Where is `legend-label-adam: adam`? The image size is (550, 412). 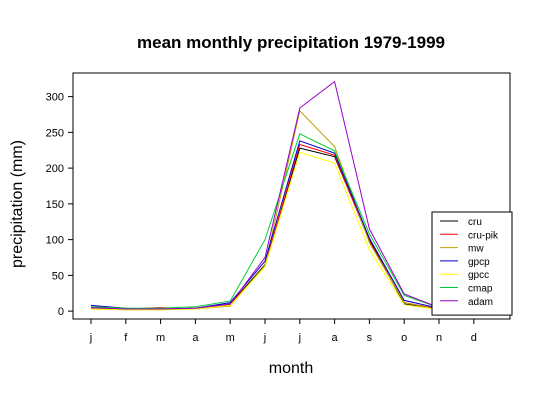
legend-label-adam: adam is located at coordinates (480, 302).